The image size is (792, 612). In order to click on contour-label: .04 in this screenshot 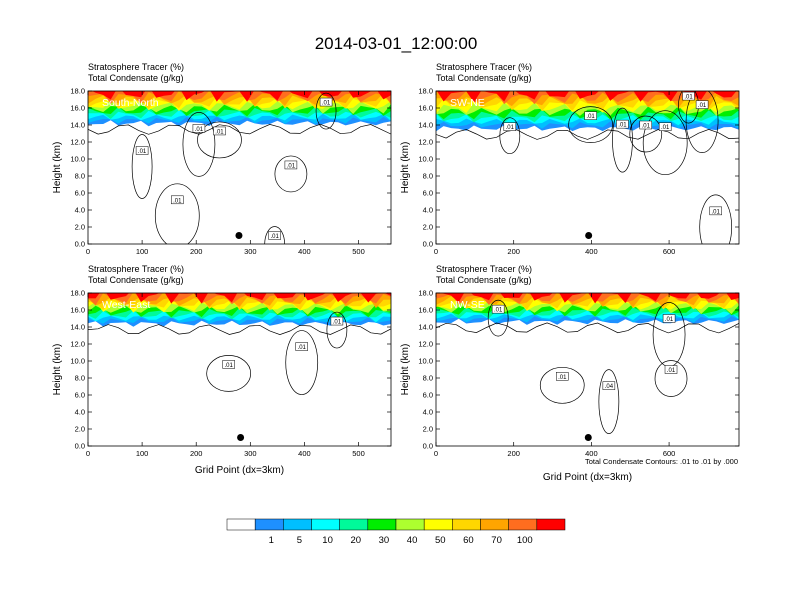, I will do `click(609, 385)`.